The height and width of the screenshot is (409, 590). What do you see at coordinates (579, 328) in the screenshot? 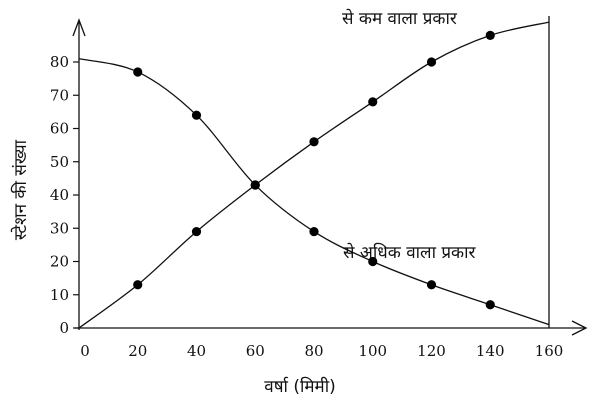
I see `x-axis-arrow` at bounding box center [579, 328].